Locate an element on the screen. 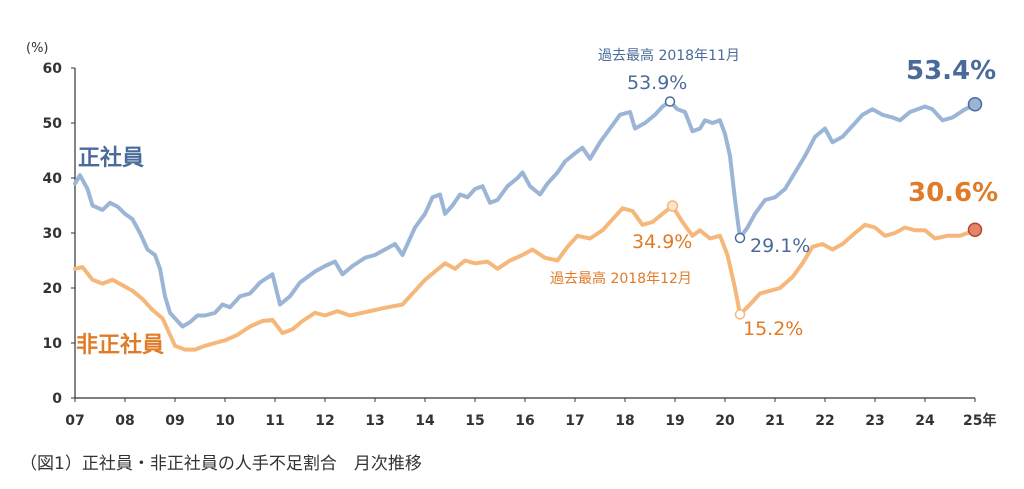 This screenshot has height=489, width=1024. x-tick-label: 24 is located at coordinates (925, 421).